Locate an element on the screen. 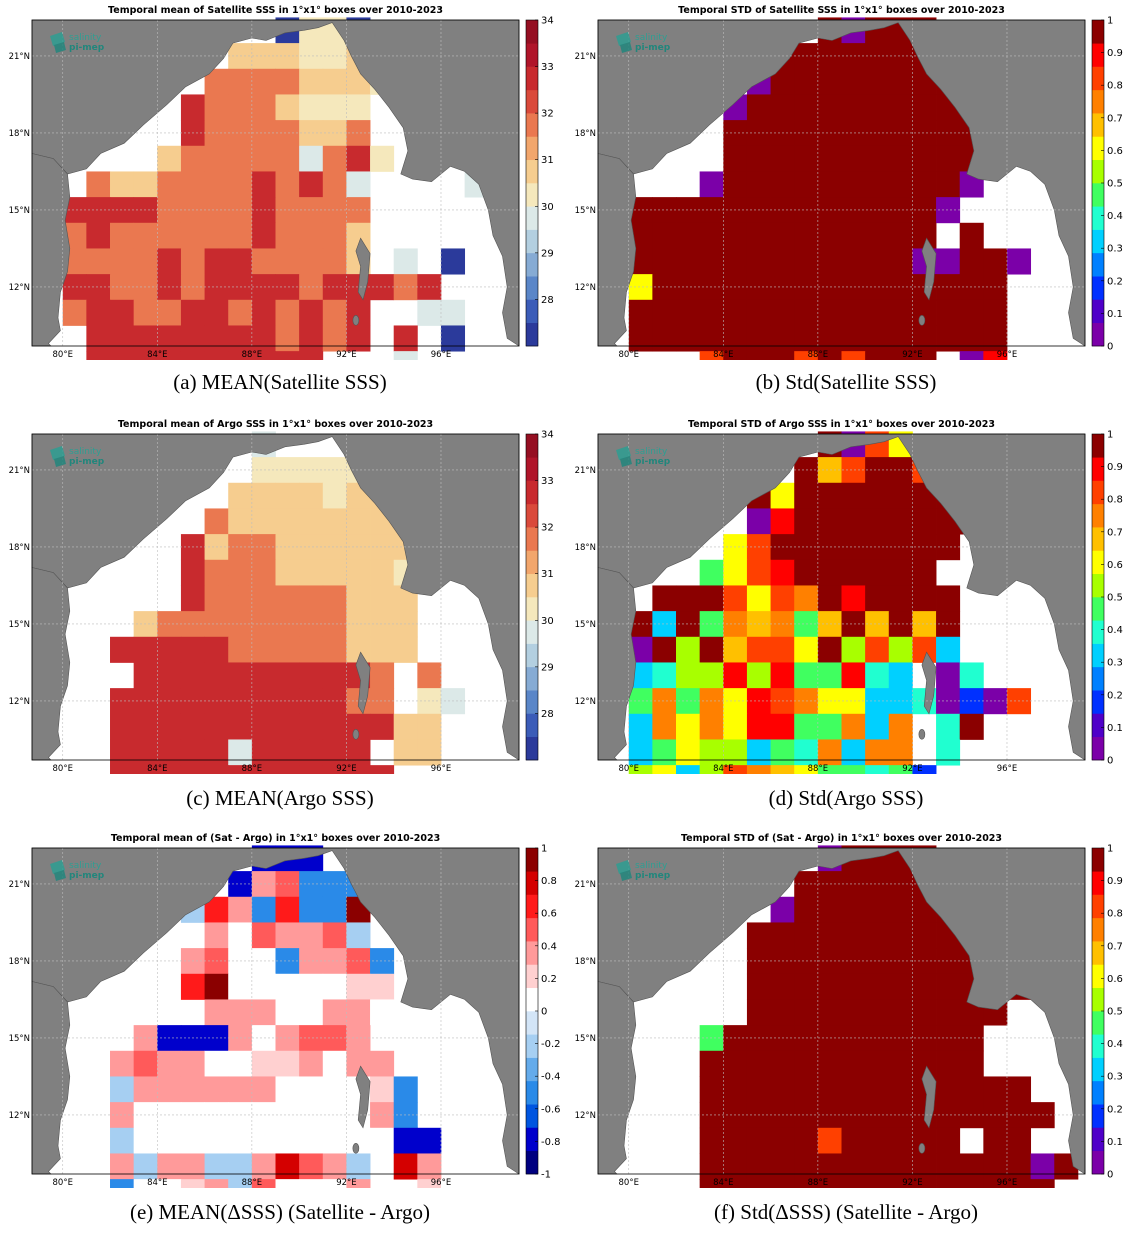  colorbar-tick-label: 0.4 is located at coordinates (1115, 216).